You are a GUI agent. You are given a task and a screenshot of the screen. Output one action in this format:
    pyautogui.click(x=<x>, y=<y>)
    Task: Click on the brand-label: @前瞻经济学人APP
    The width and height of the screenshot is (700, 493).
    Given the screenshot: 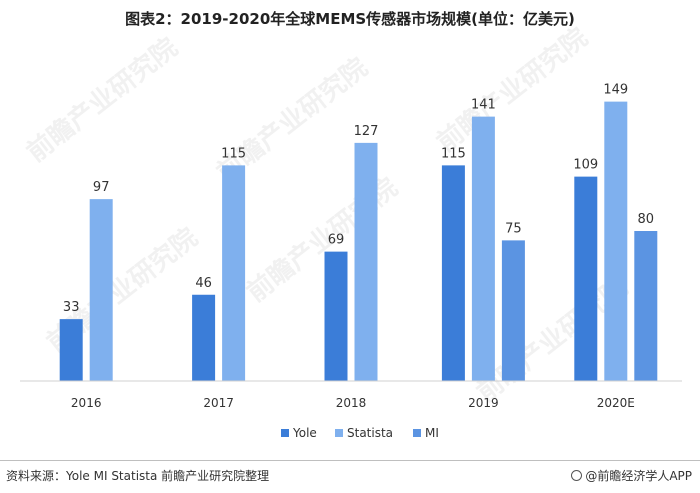 What is the action you would take?
    pyautogui.click(x=631, y=475)
    